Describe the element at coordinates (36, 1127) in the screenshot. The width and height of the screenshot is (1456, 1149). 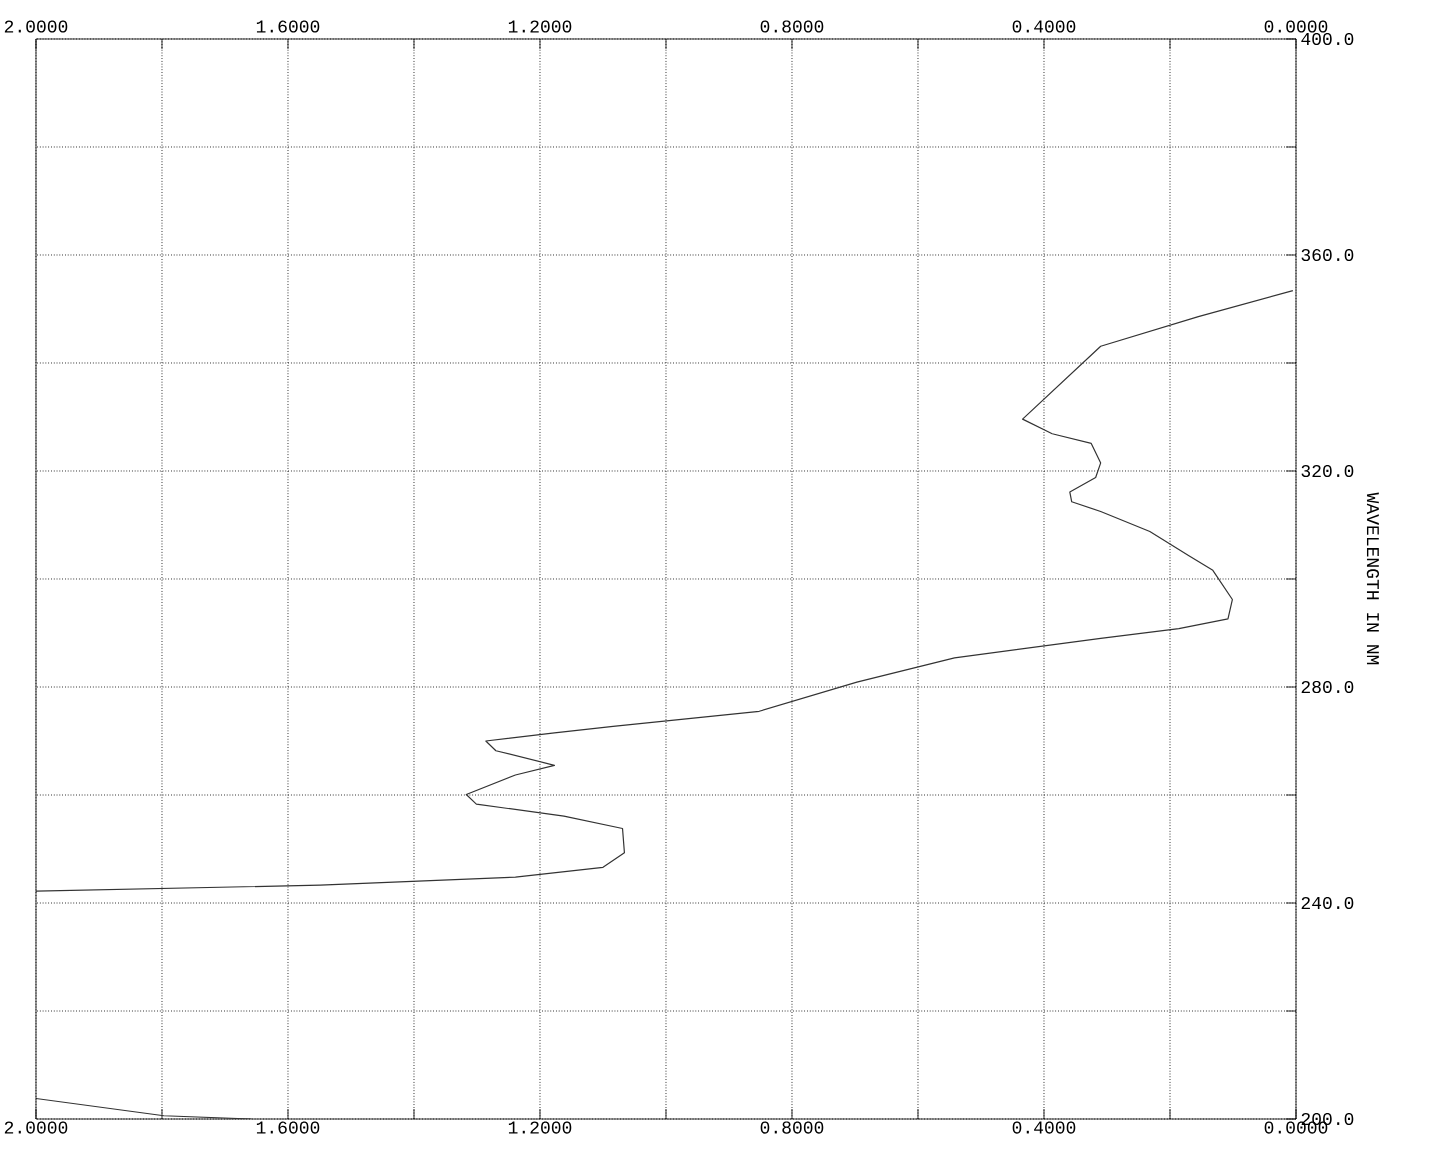
I see `x-tick-label: 2.0000` at that location.